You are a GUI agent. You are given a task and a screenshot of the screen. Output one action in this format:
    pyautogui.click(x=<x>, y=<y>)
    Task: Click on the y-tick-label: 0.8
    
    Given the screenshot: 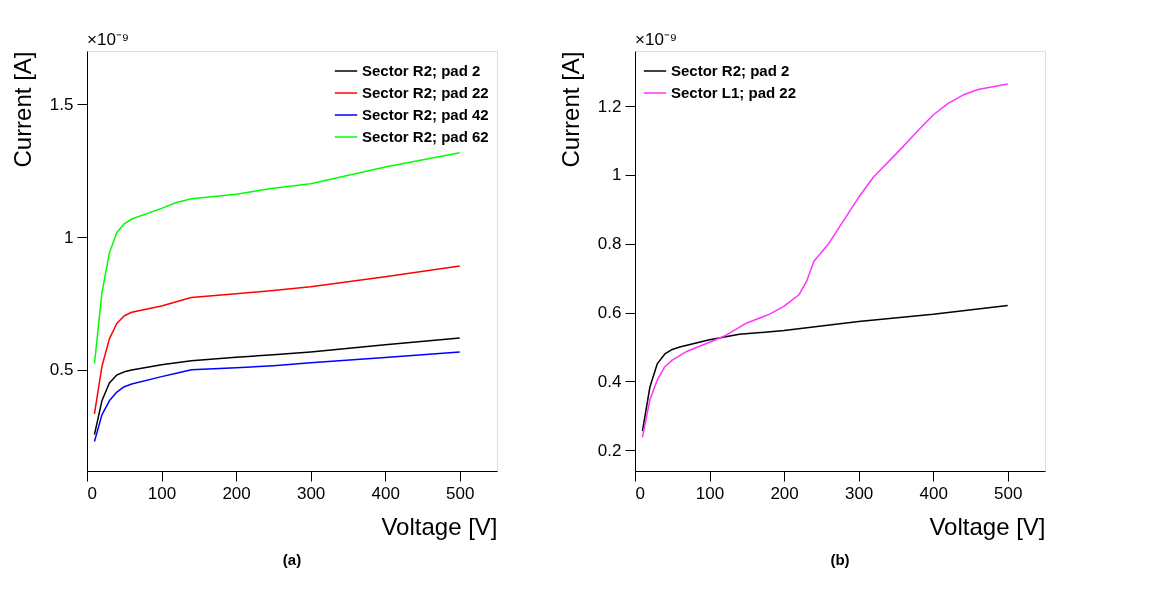 What is the action you would take?
    pyautogui.click(x=609, y=244)
    